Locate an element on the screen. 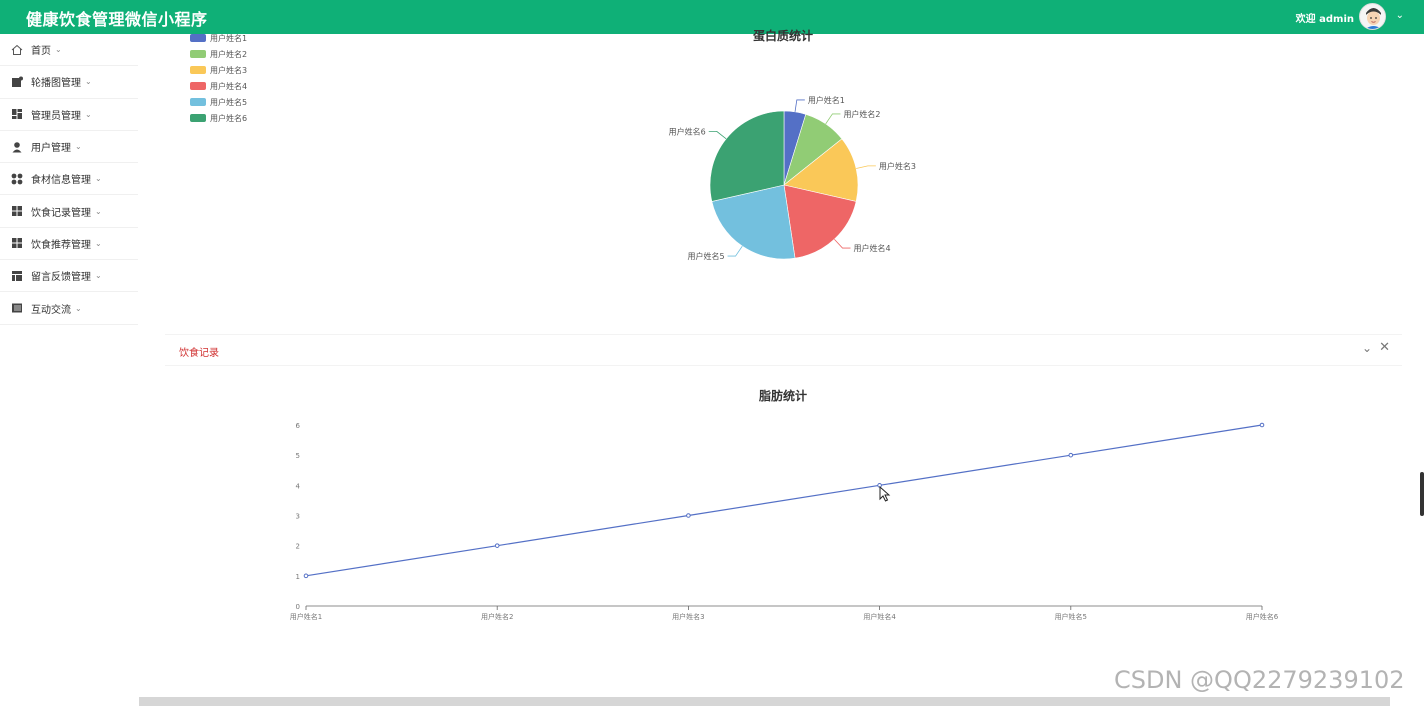 This screenshot has height=707, width=1424. legend-label: 用户姓名5 is located at coordinates (229, 102).